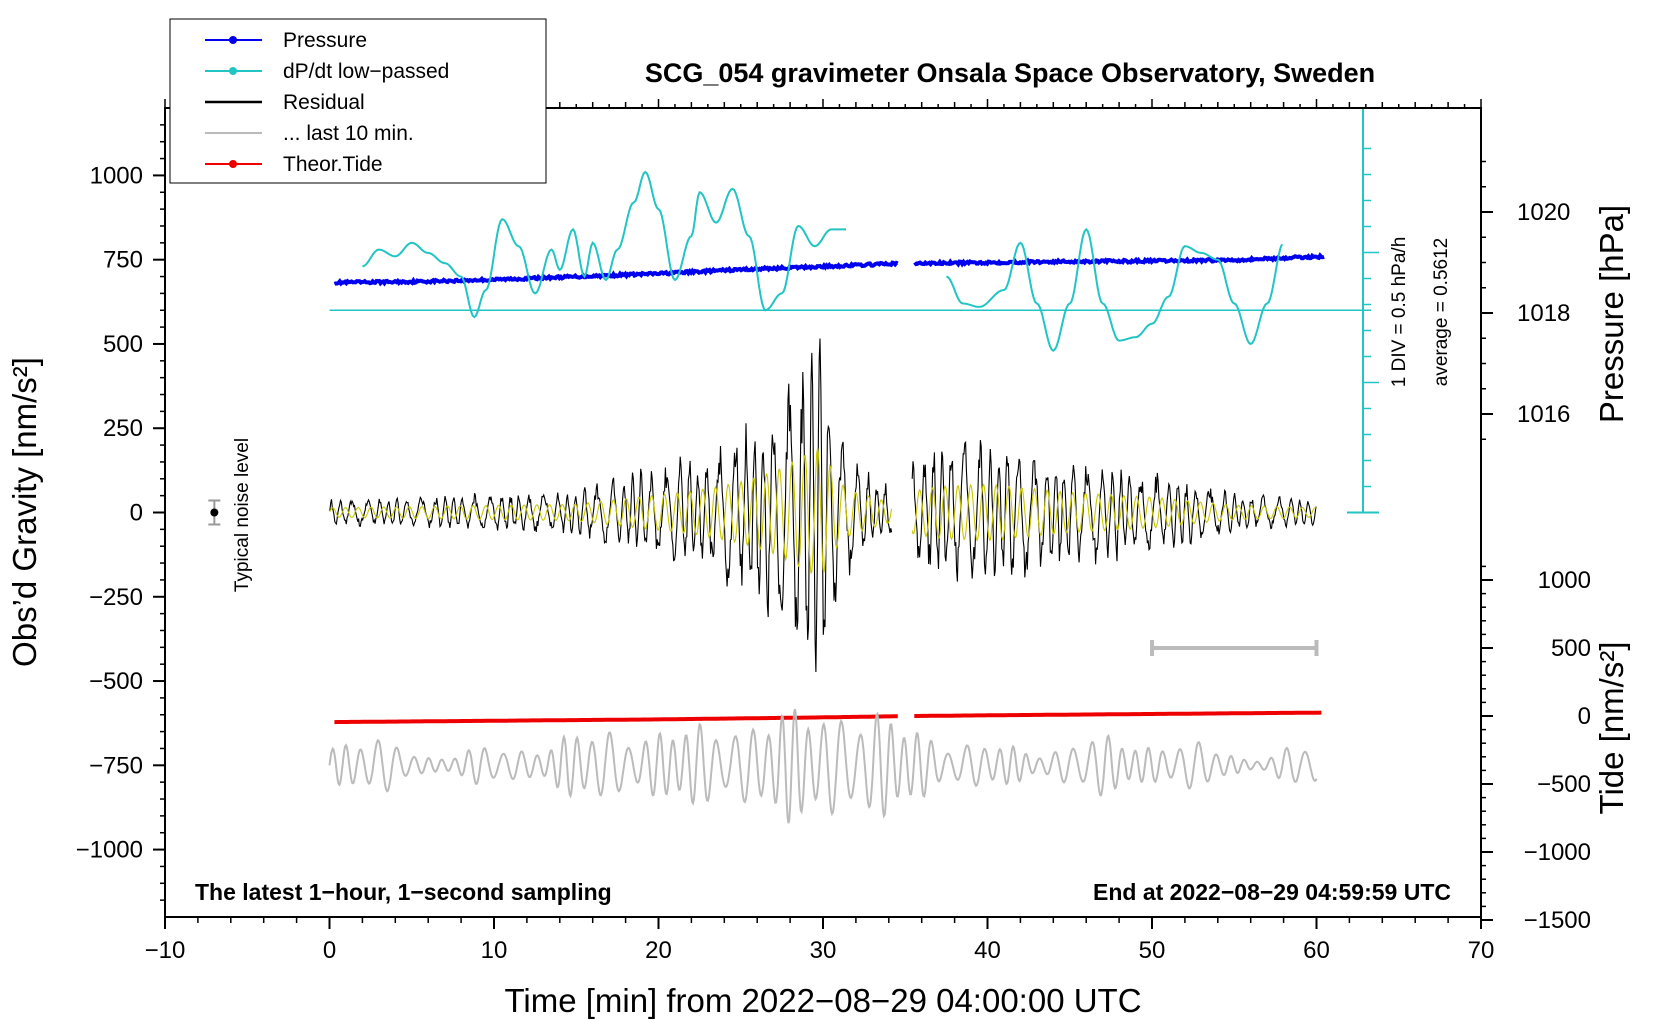 The height and width of the screenshot is (1020, 1660). Describe the element at coordinates (1557, 920) in the screenshot. I see `tide-tick-label: −1500` at that location.